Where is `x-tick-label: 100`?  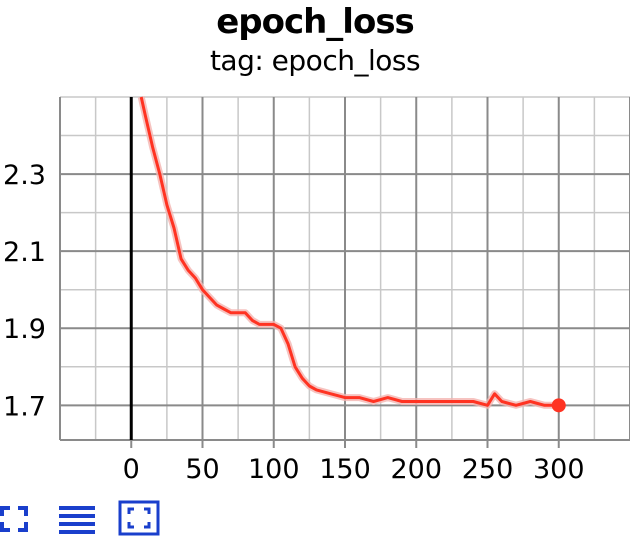
x-tick-label: 100 is located at coordinates (274, 469).